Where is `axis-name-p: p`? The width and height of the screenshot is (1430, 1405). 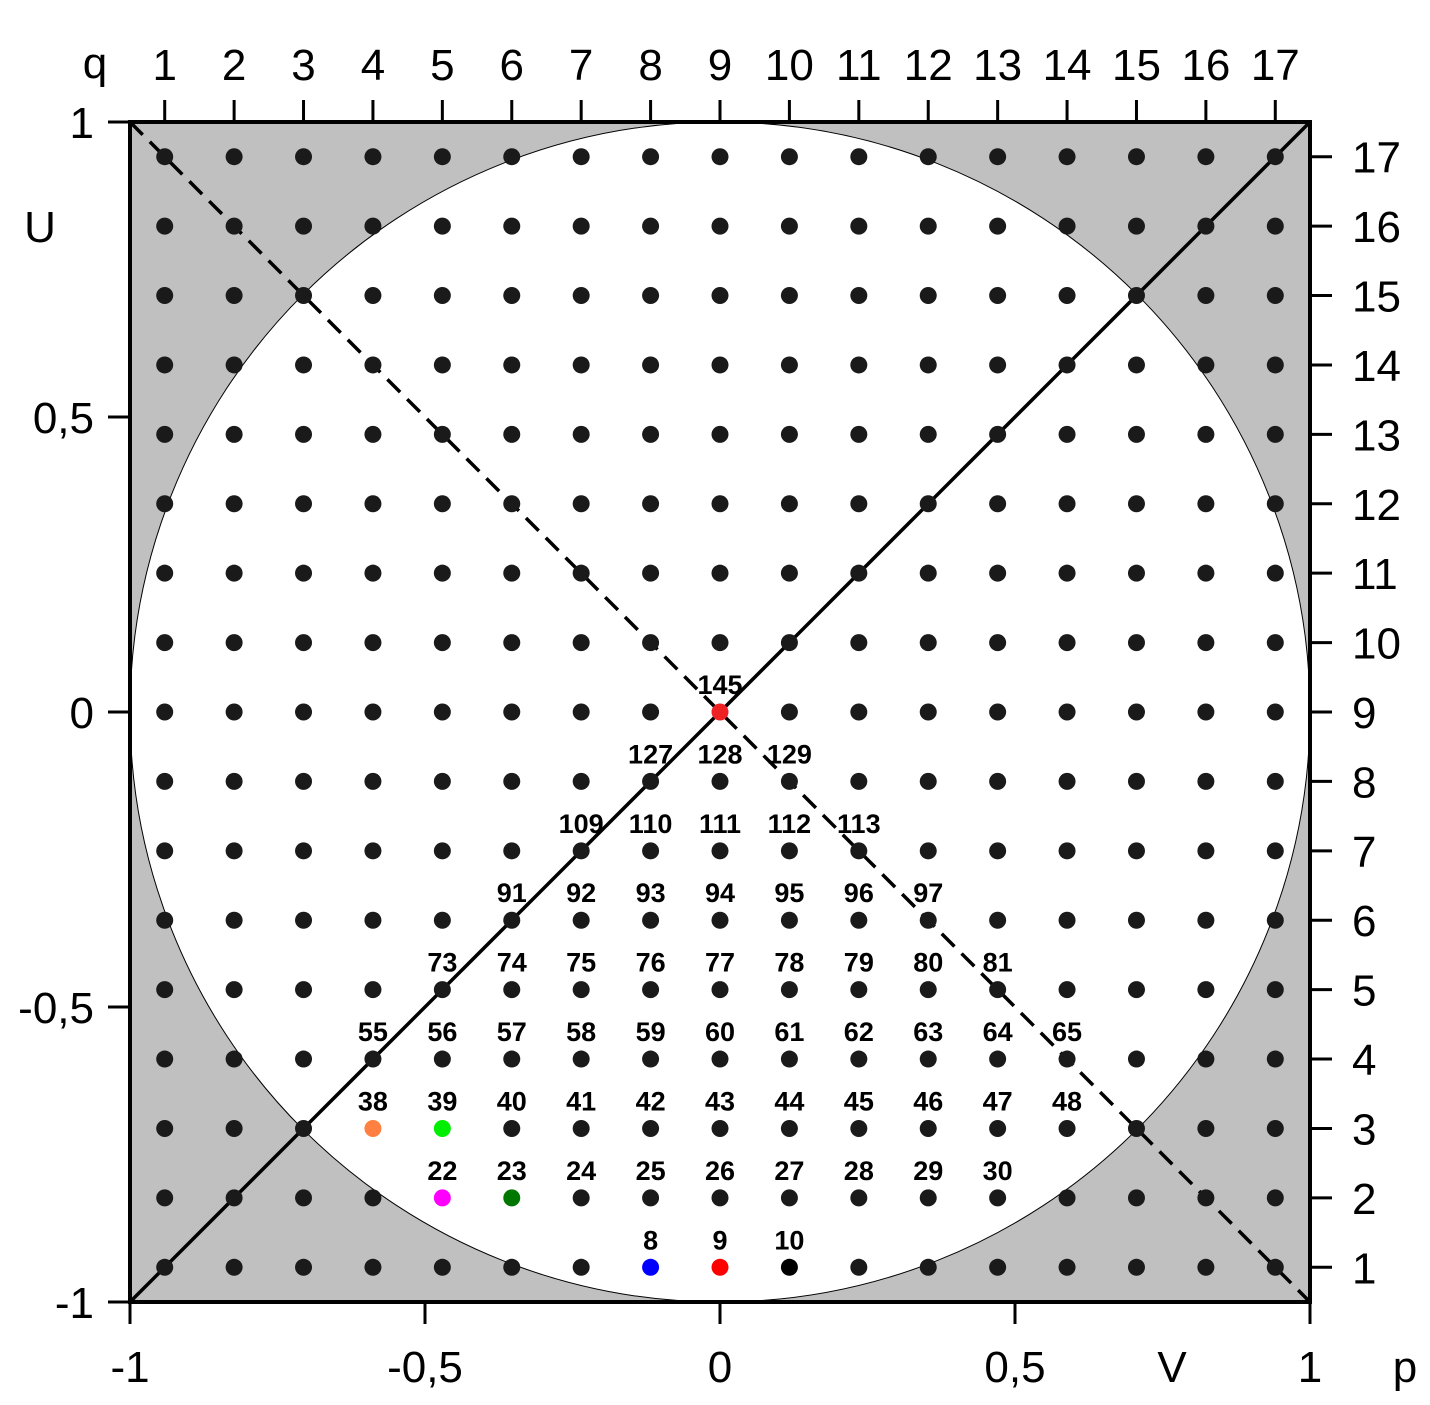 axis-name-p: p is located at coordinates (1405, 1367).